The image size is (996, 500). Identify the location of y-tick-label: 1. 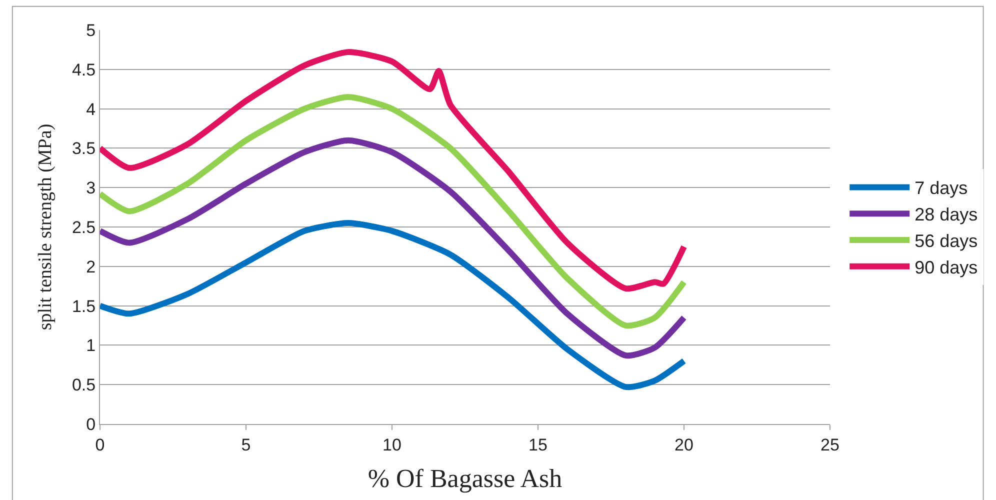
(91, 346).